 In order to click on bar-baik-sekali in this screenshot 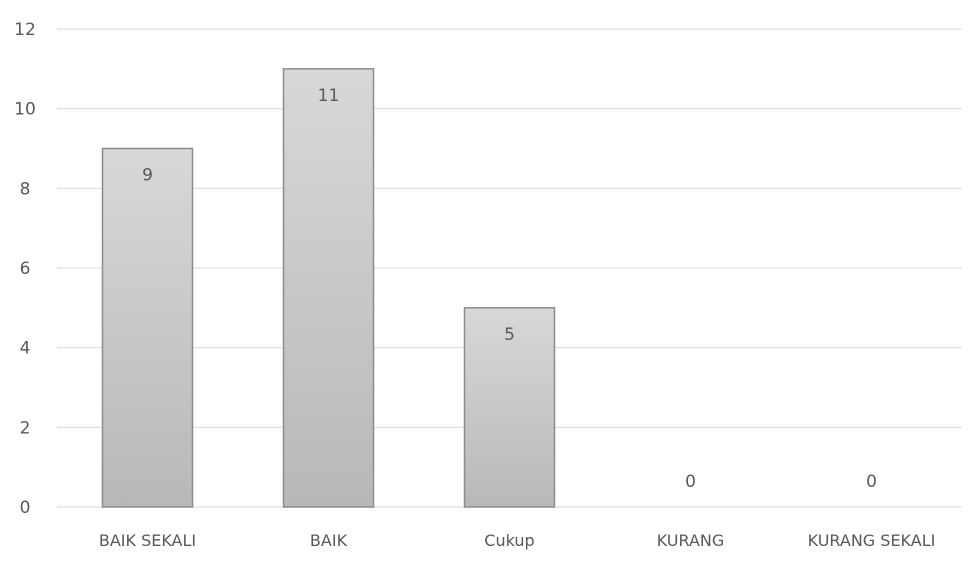, I will do `click(147, 327)`.